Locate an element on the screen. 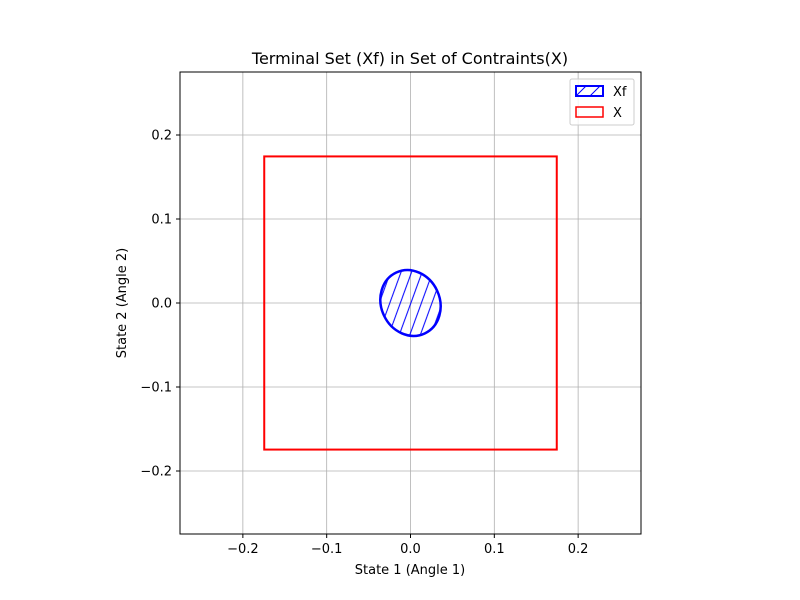  y-axis-label: State 2 (Angle 2) is located at coordinates (122, 303).